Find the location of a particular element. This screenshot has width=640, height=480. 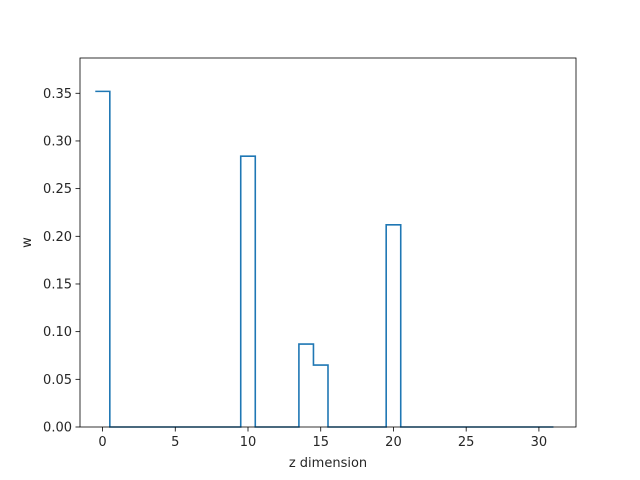

y-axis-ticks: 0.00 0.05 0.10 0.15 0.20 0.25 0.30 0.35 is located at coordinates (61, 261).